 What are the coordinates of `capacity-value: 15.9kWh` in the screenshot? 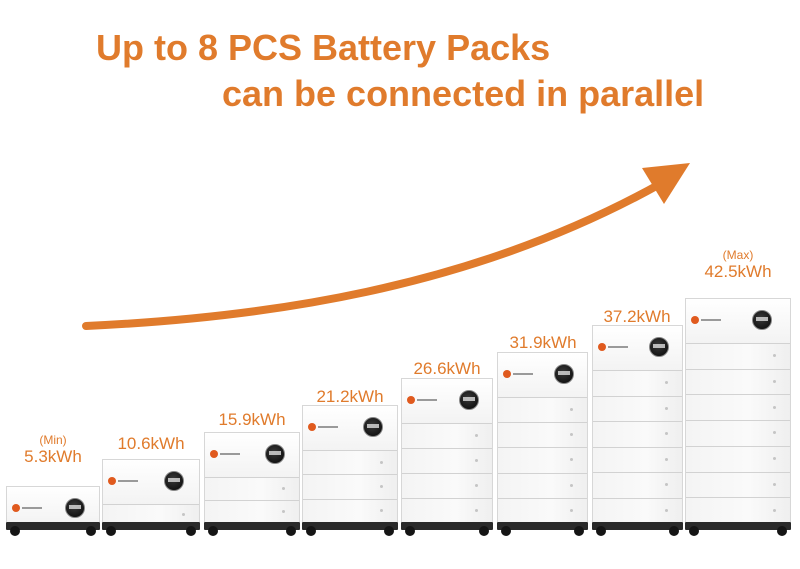 It's located at (252, 419).